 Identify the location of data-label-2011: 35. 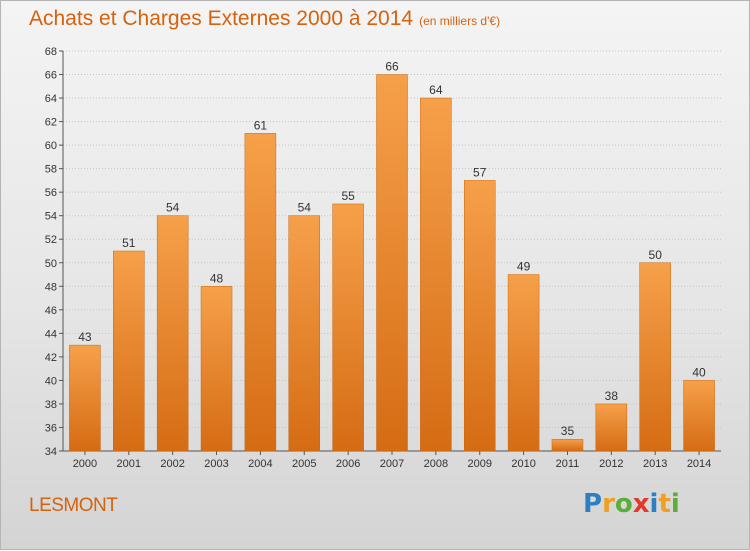
(568, 431).